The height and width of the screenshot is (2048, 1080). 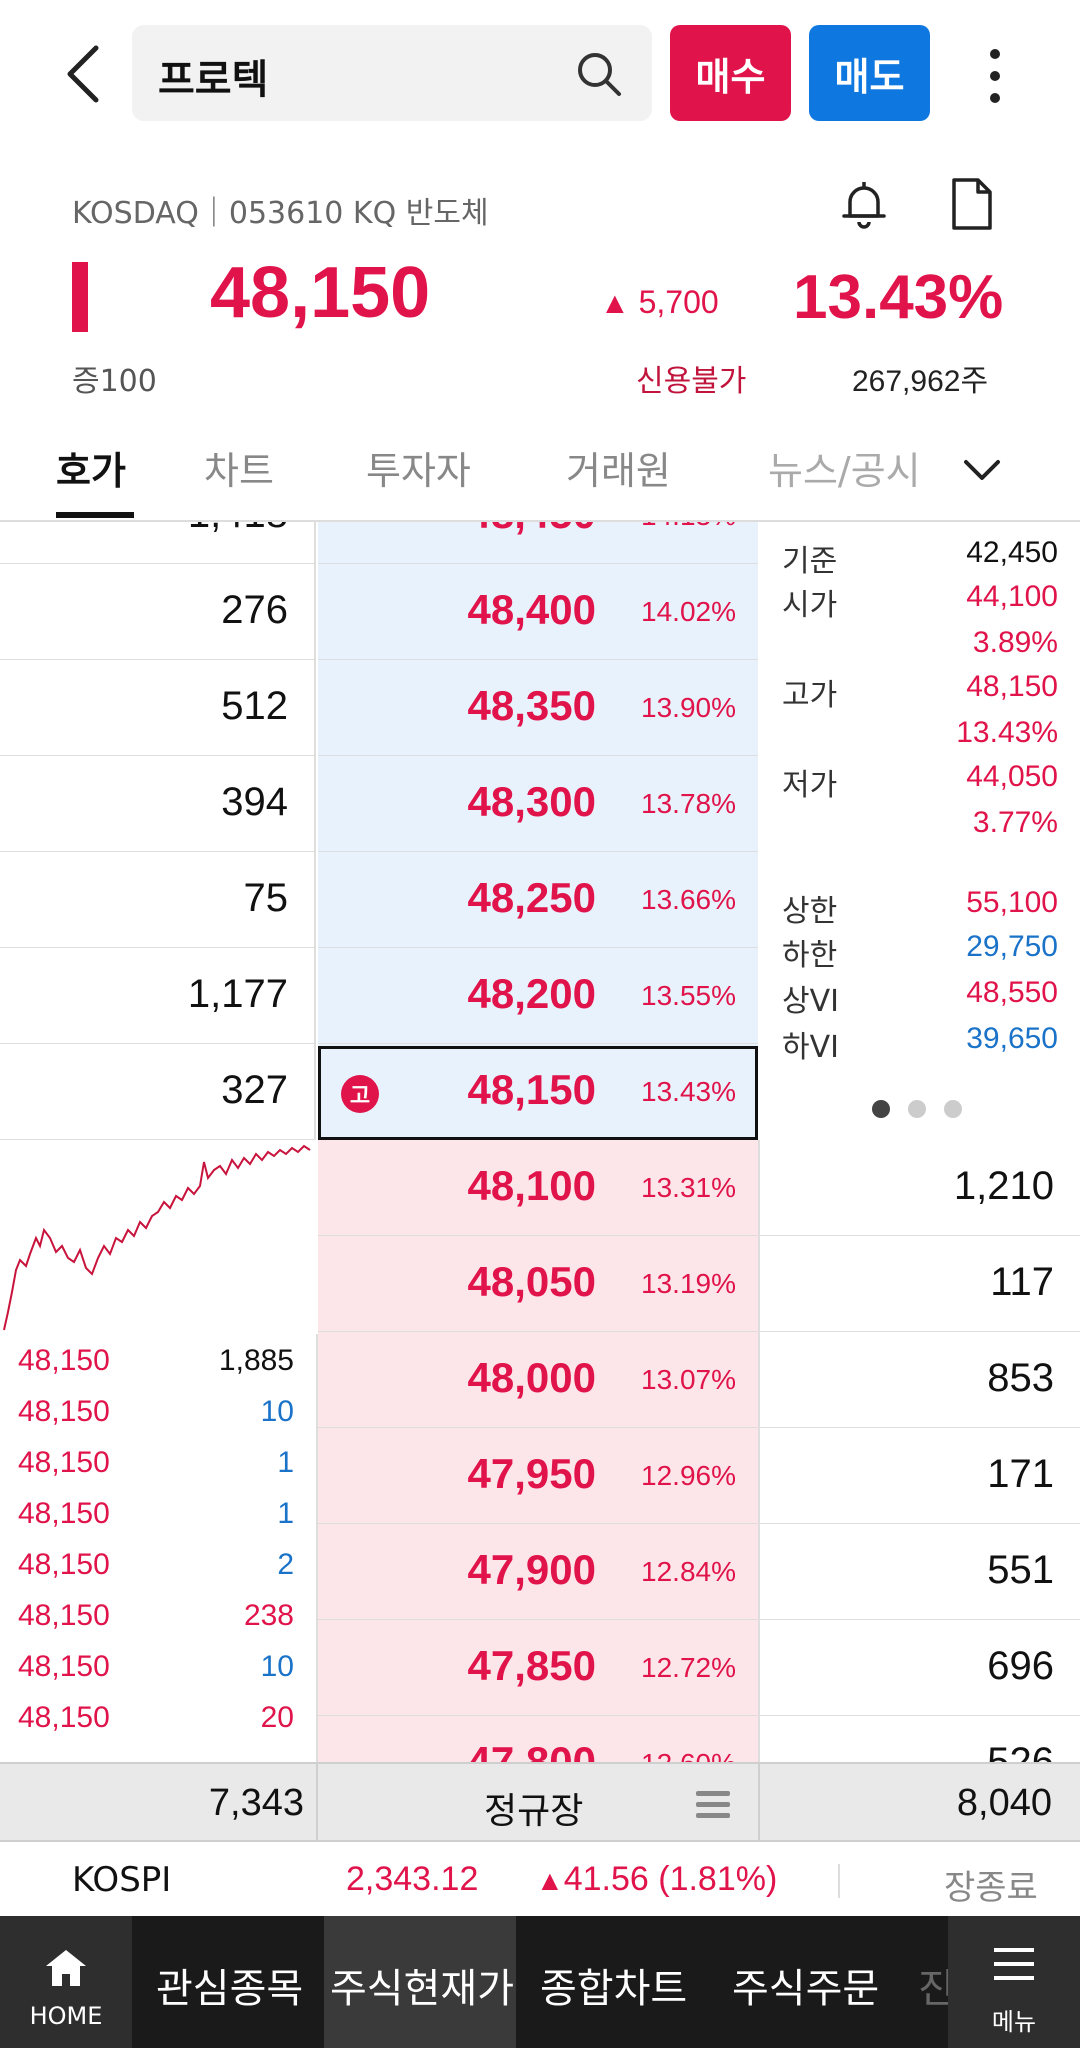 What do you see at coordinates (730, 73) in the screenshot?
I see `buy-button: 매수` at bounding box center [730, 73].